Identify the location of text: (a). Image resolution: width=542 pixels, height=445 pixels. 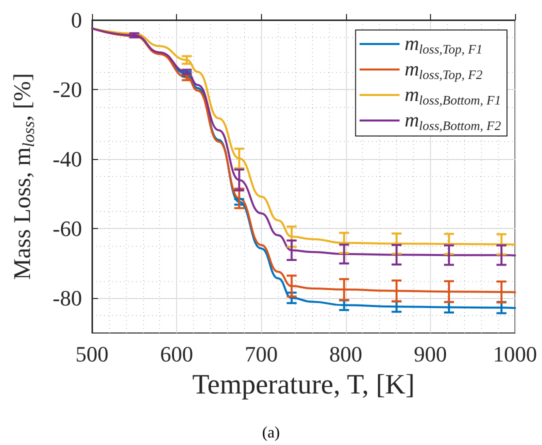
(271, 433).